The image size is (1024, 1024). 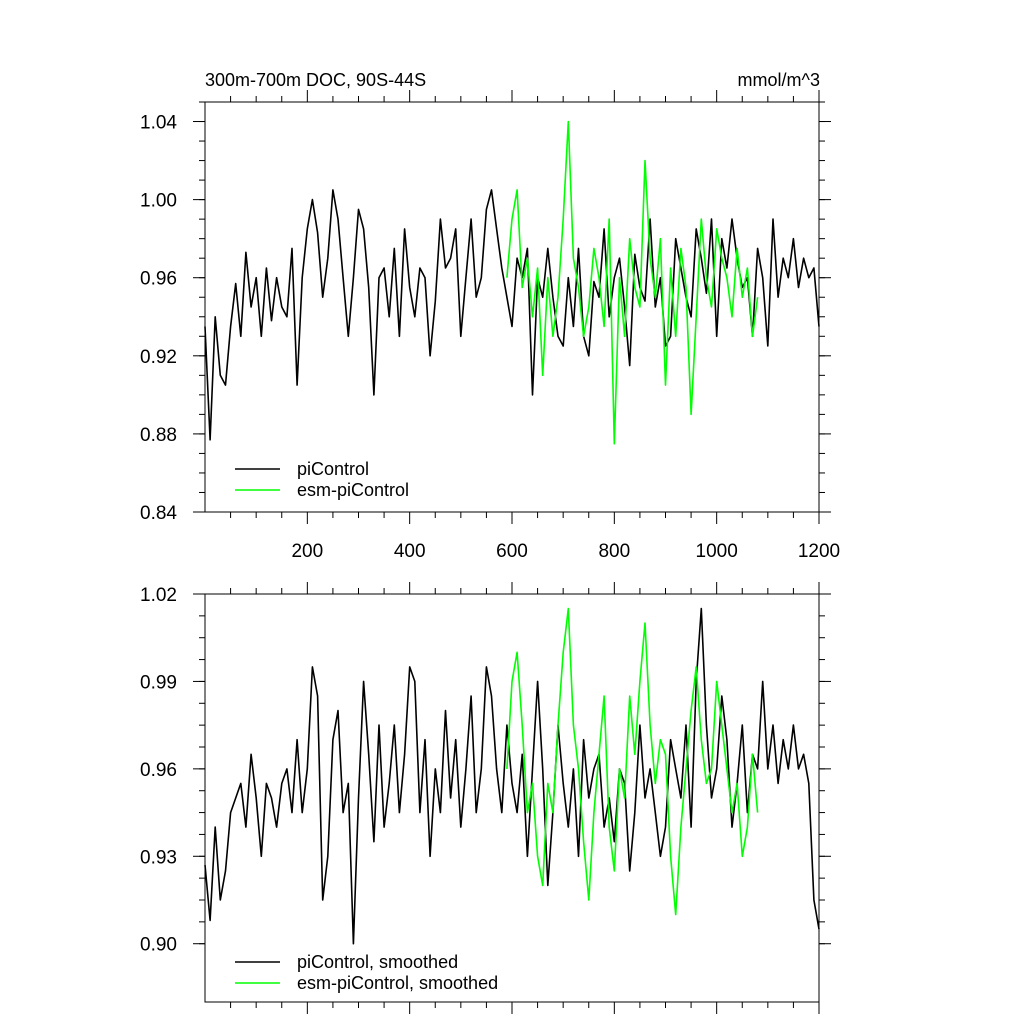 I want to click on top-series-esm-picontrol-line, so click(x=632, y=282).